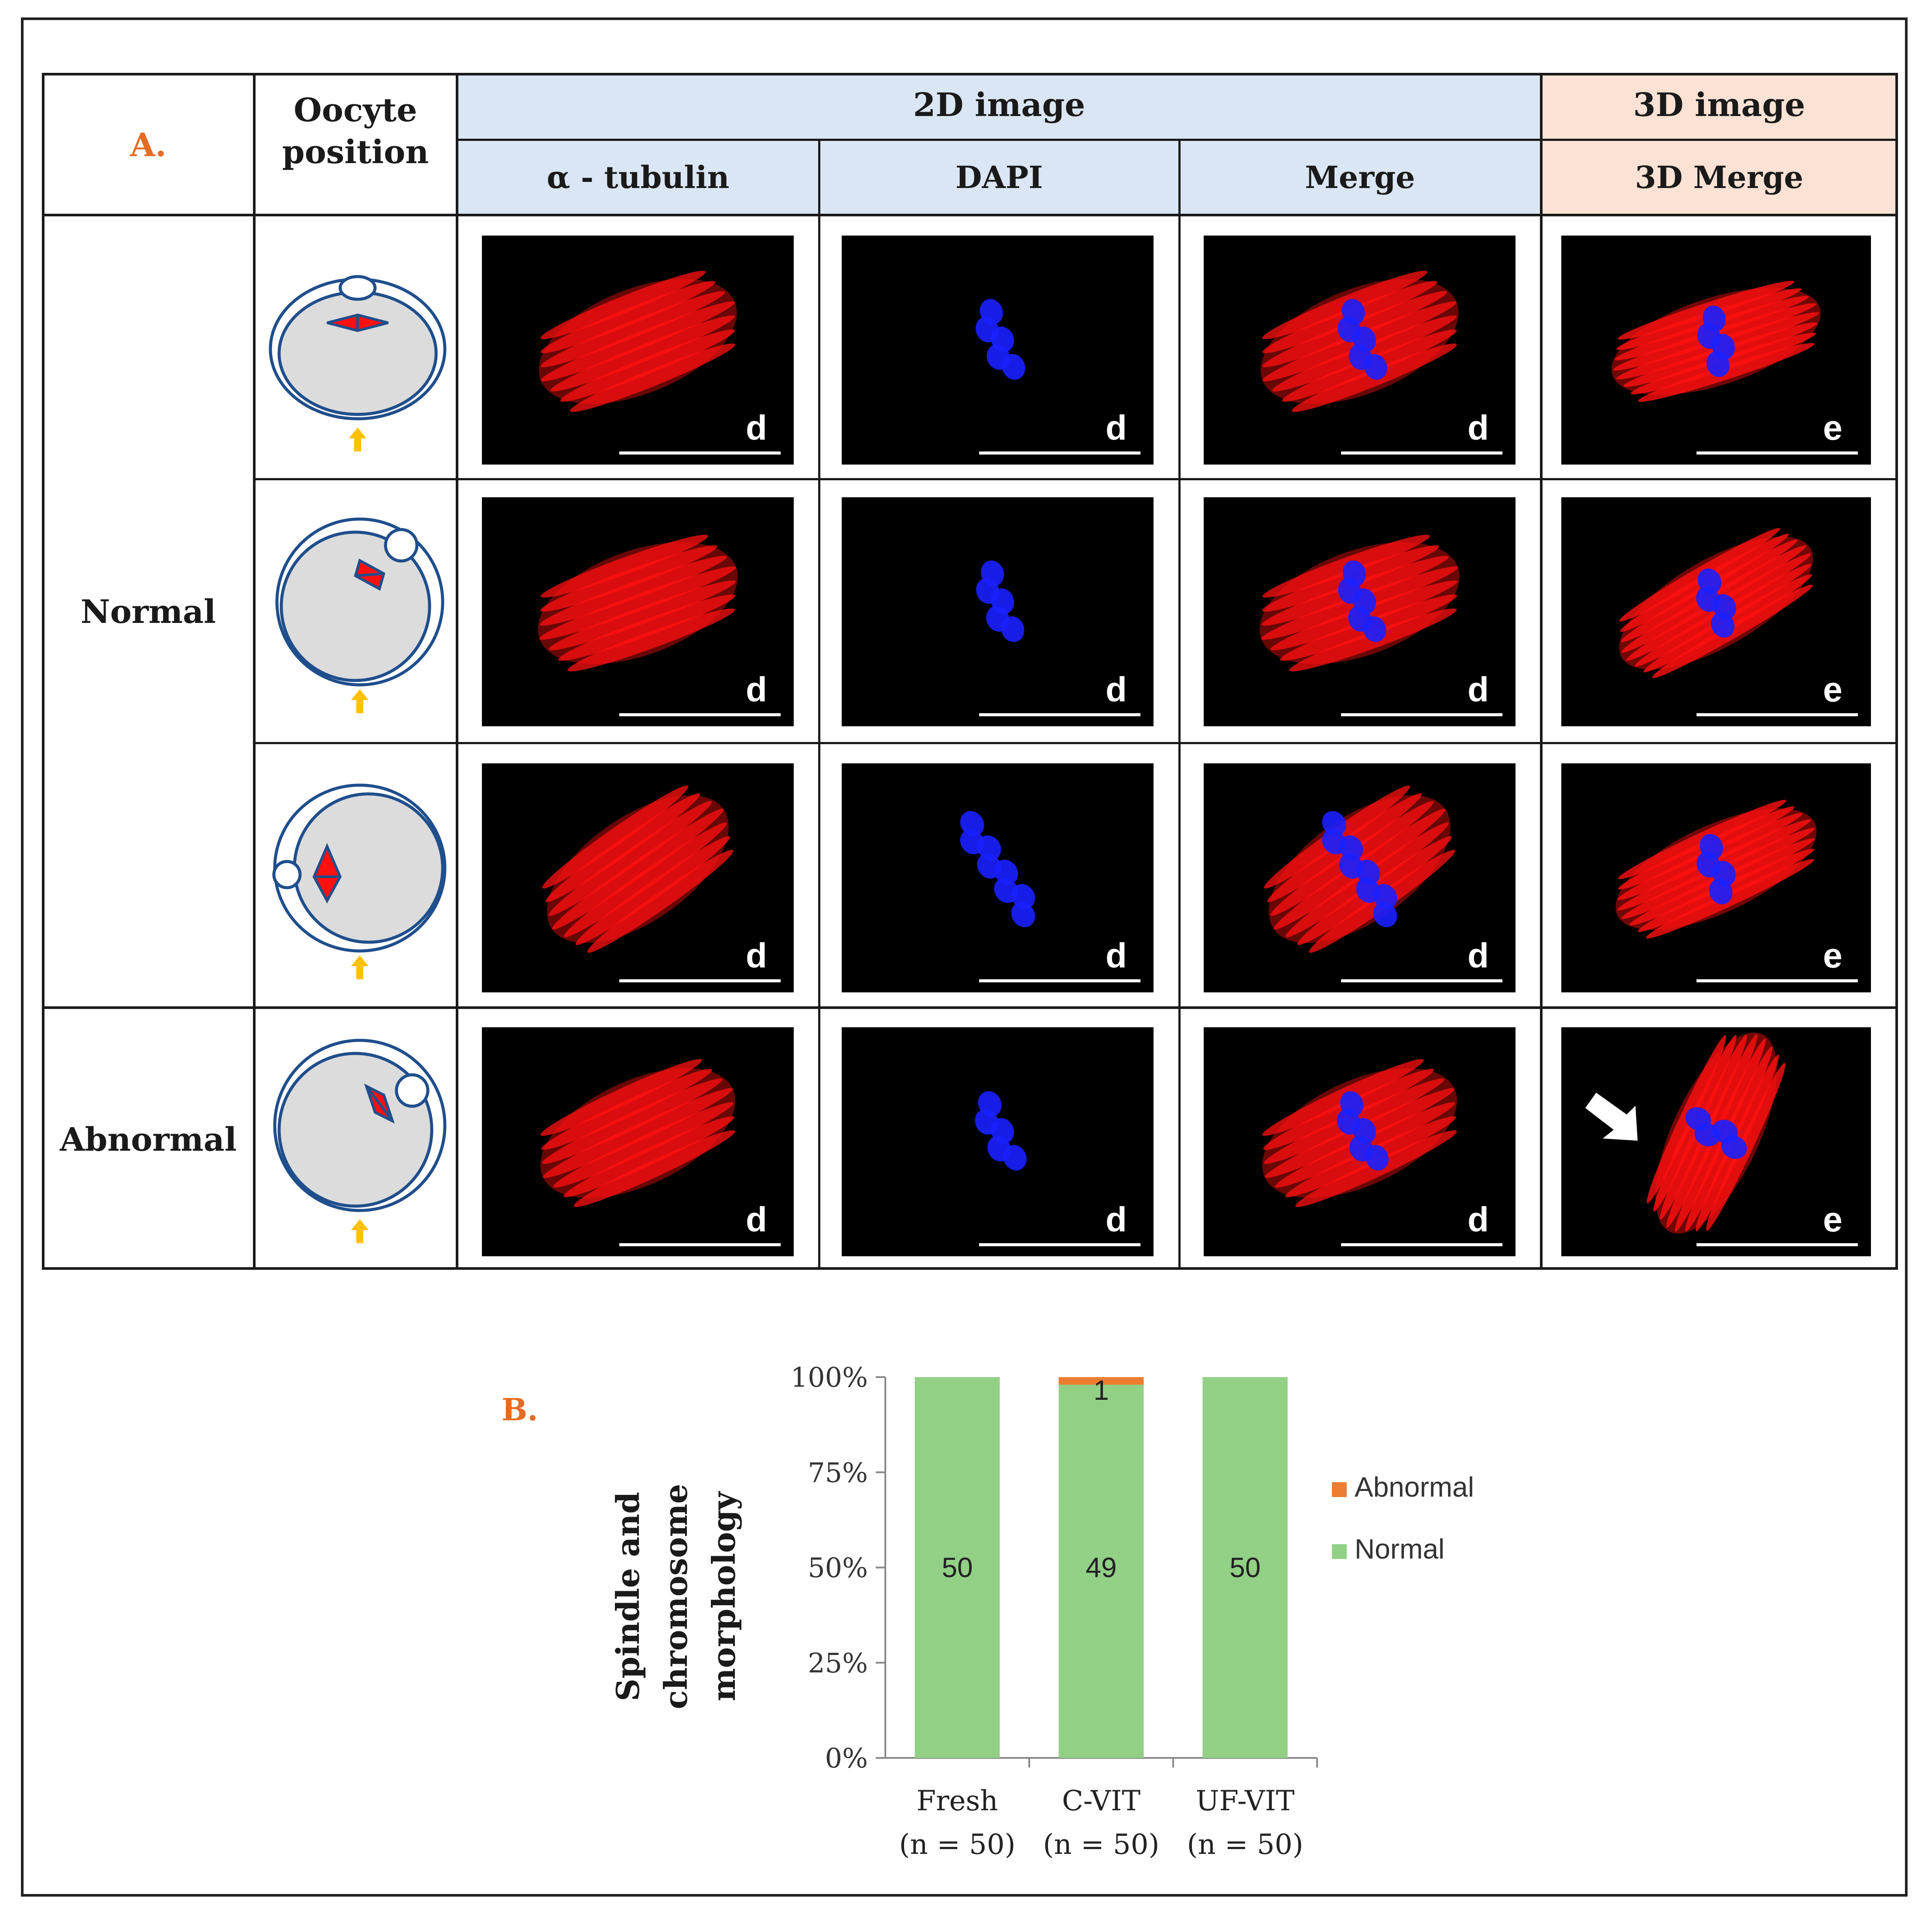  I want to click on arrow-icon, so click(1611, 1117).